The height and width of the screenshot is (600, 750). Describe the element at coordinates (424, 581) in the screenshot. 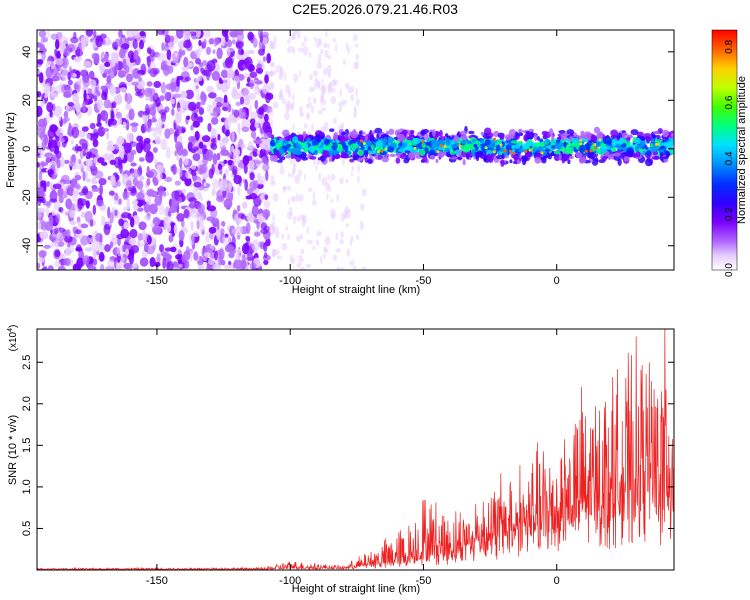

I see `x-tick-label: -50` at that location.